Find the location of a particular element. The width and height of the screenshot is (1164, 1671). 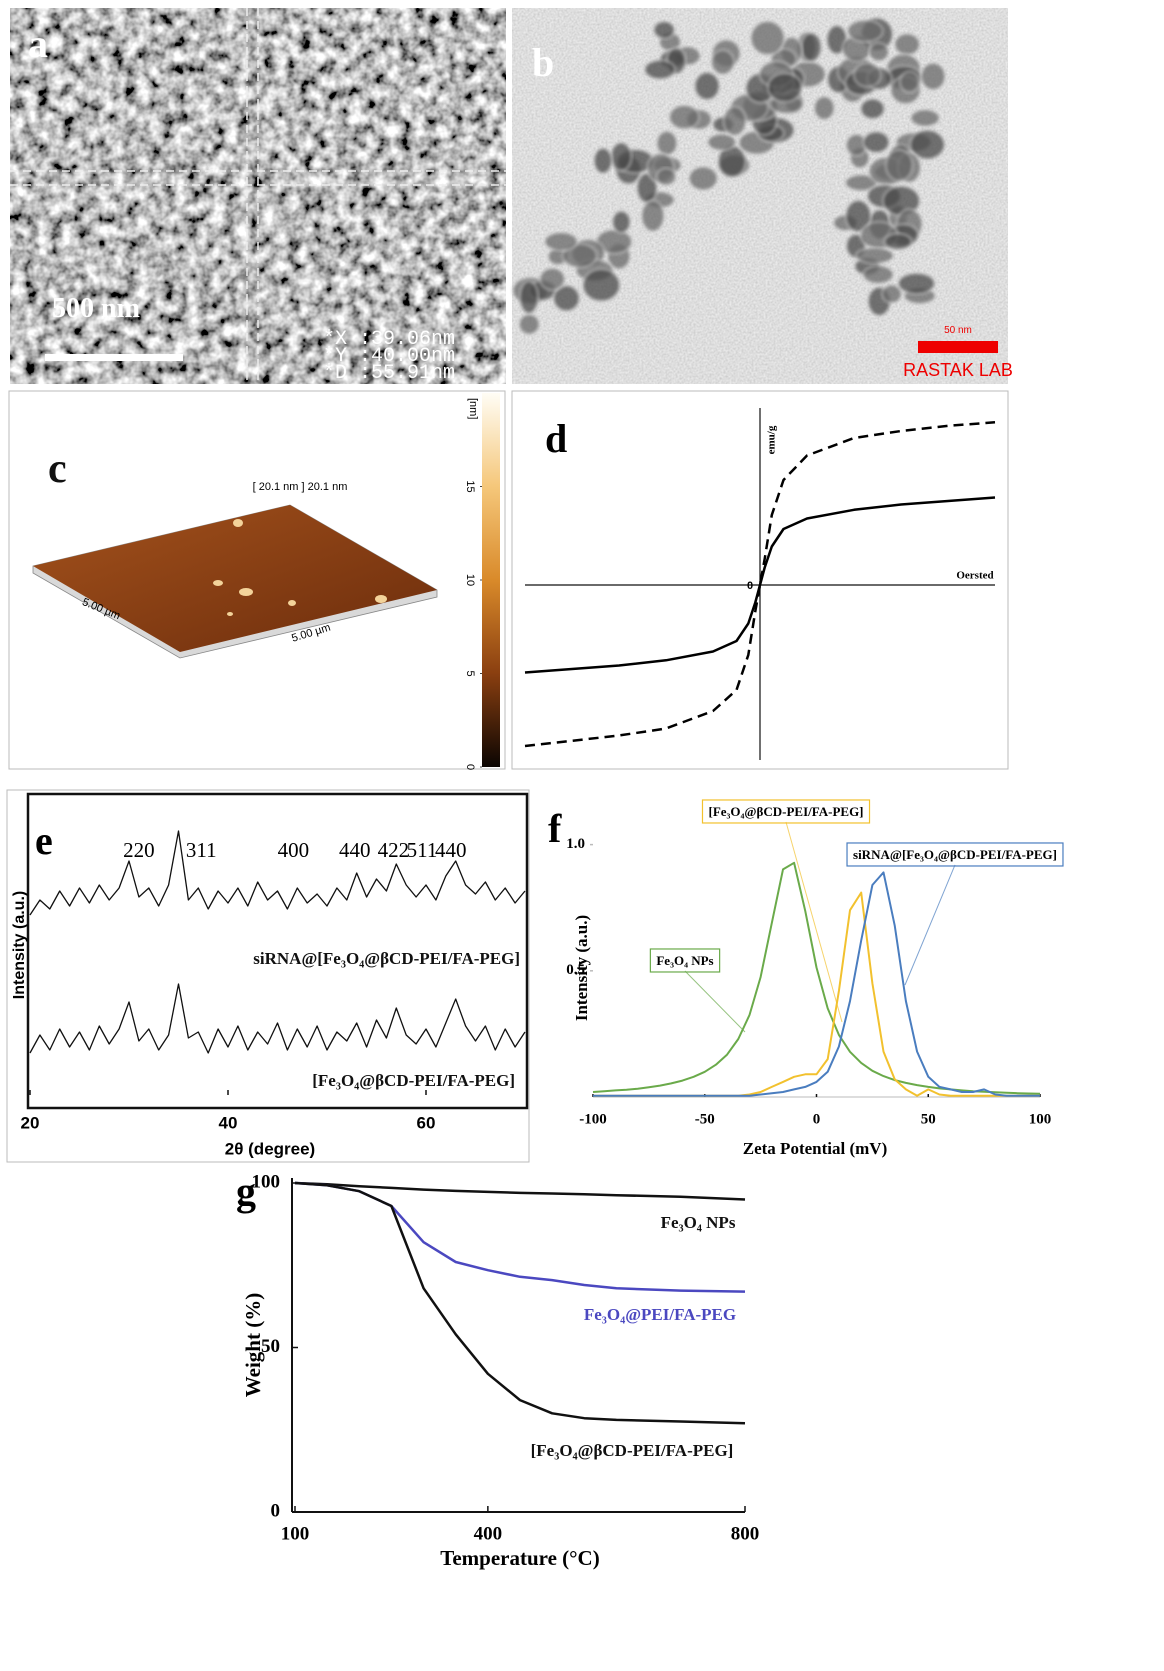

readout: *Y :40.00nm is located at coordinates (389, 356).